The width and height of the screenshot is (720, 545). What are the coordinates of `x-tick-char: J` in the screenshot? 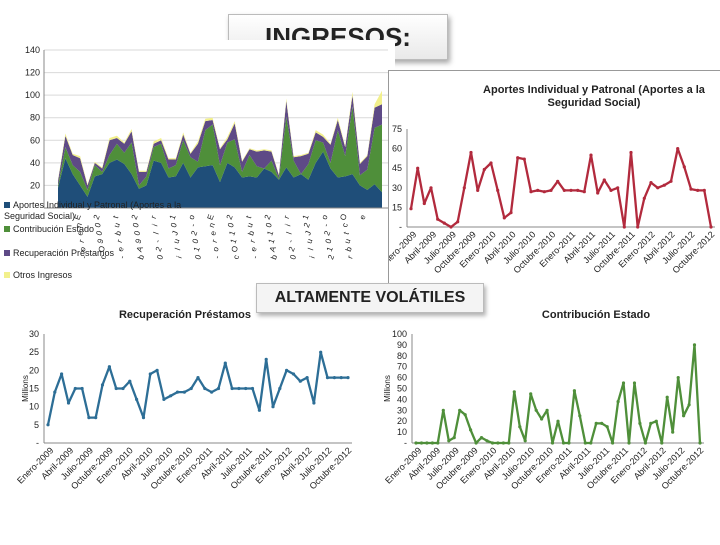 It's located at (175, 233).